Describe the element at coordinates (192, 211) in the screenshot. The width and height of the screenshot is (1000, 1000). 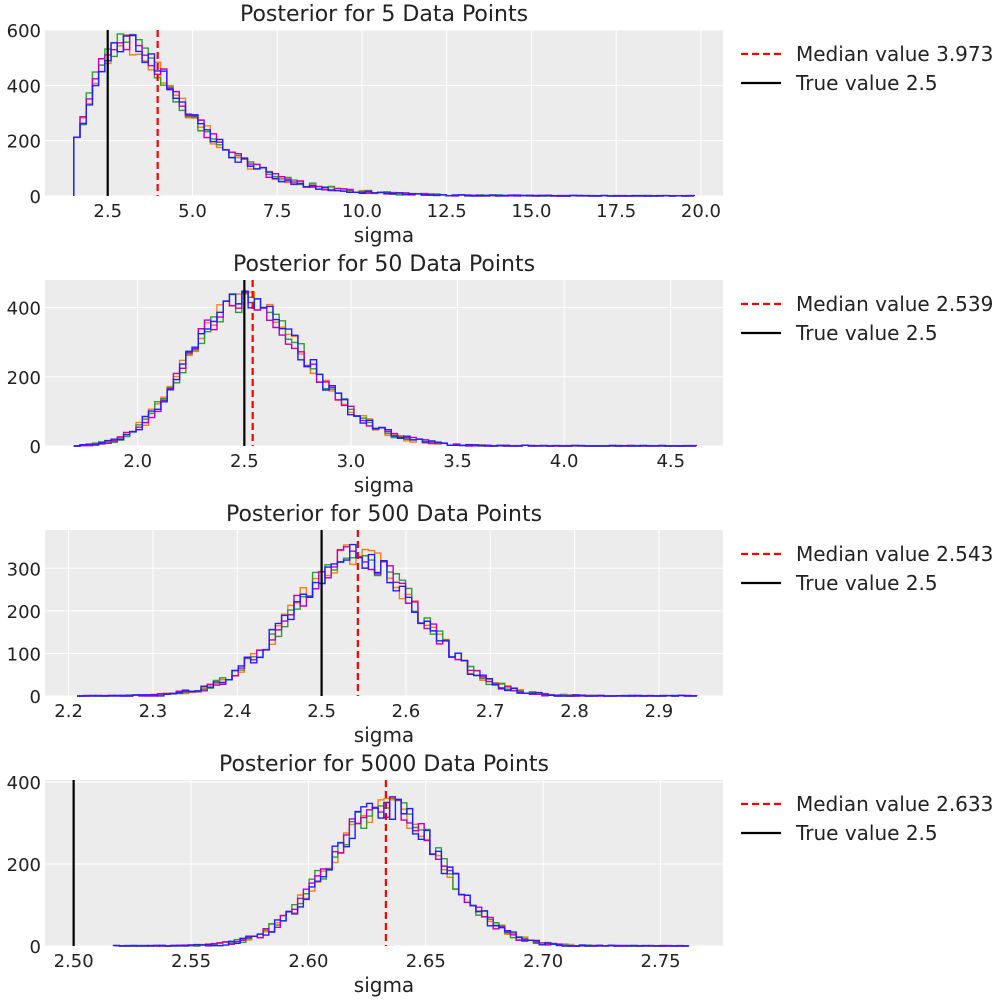
I see `x-tick-label: 5.0` at that location.